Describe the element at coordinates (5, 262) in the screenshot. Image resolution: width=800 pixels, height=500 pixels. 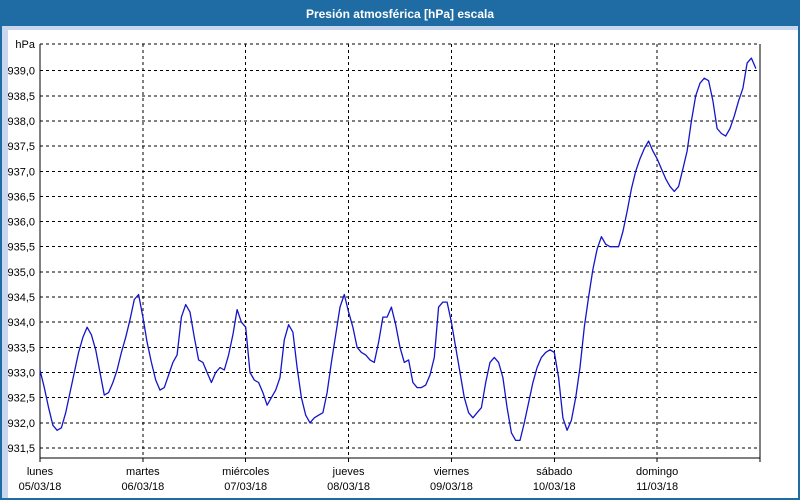
I see `left-margin-strip` at that location.